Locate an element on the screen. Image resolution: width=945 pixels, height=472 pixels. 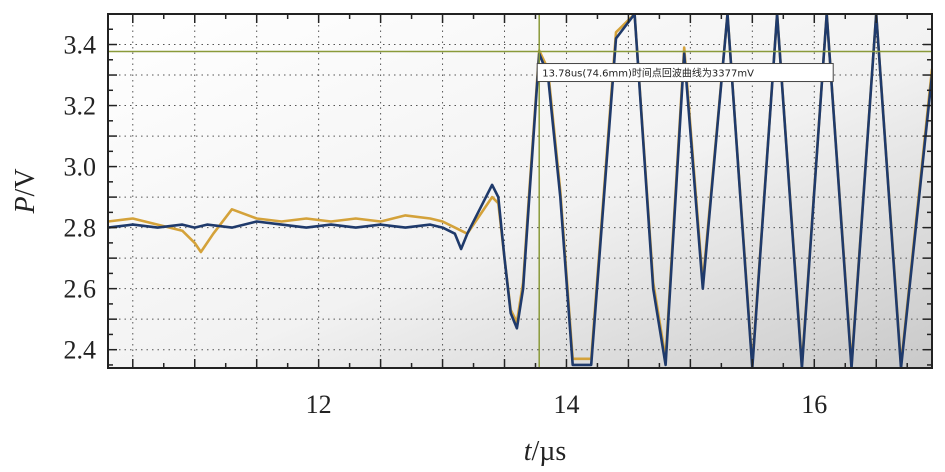
x-tick-label: 12 is located at coordinates (319, 404).